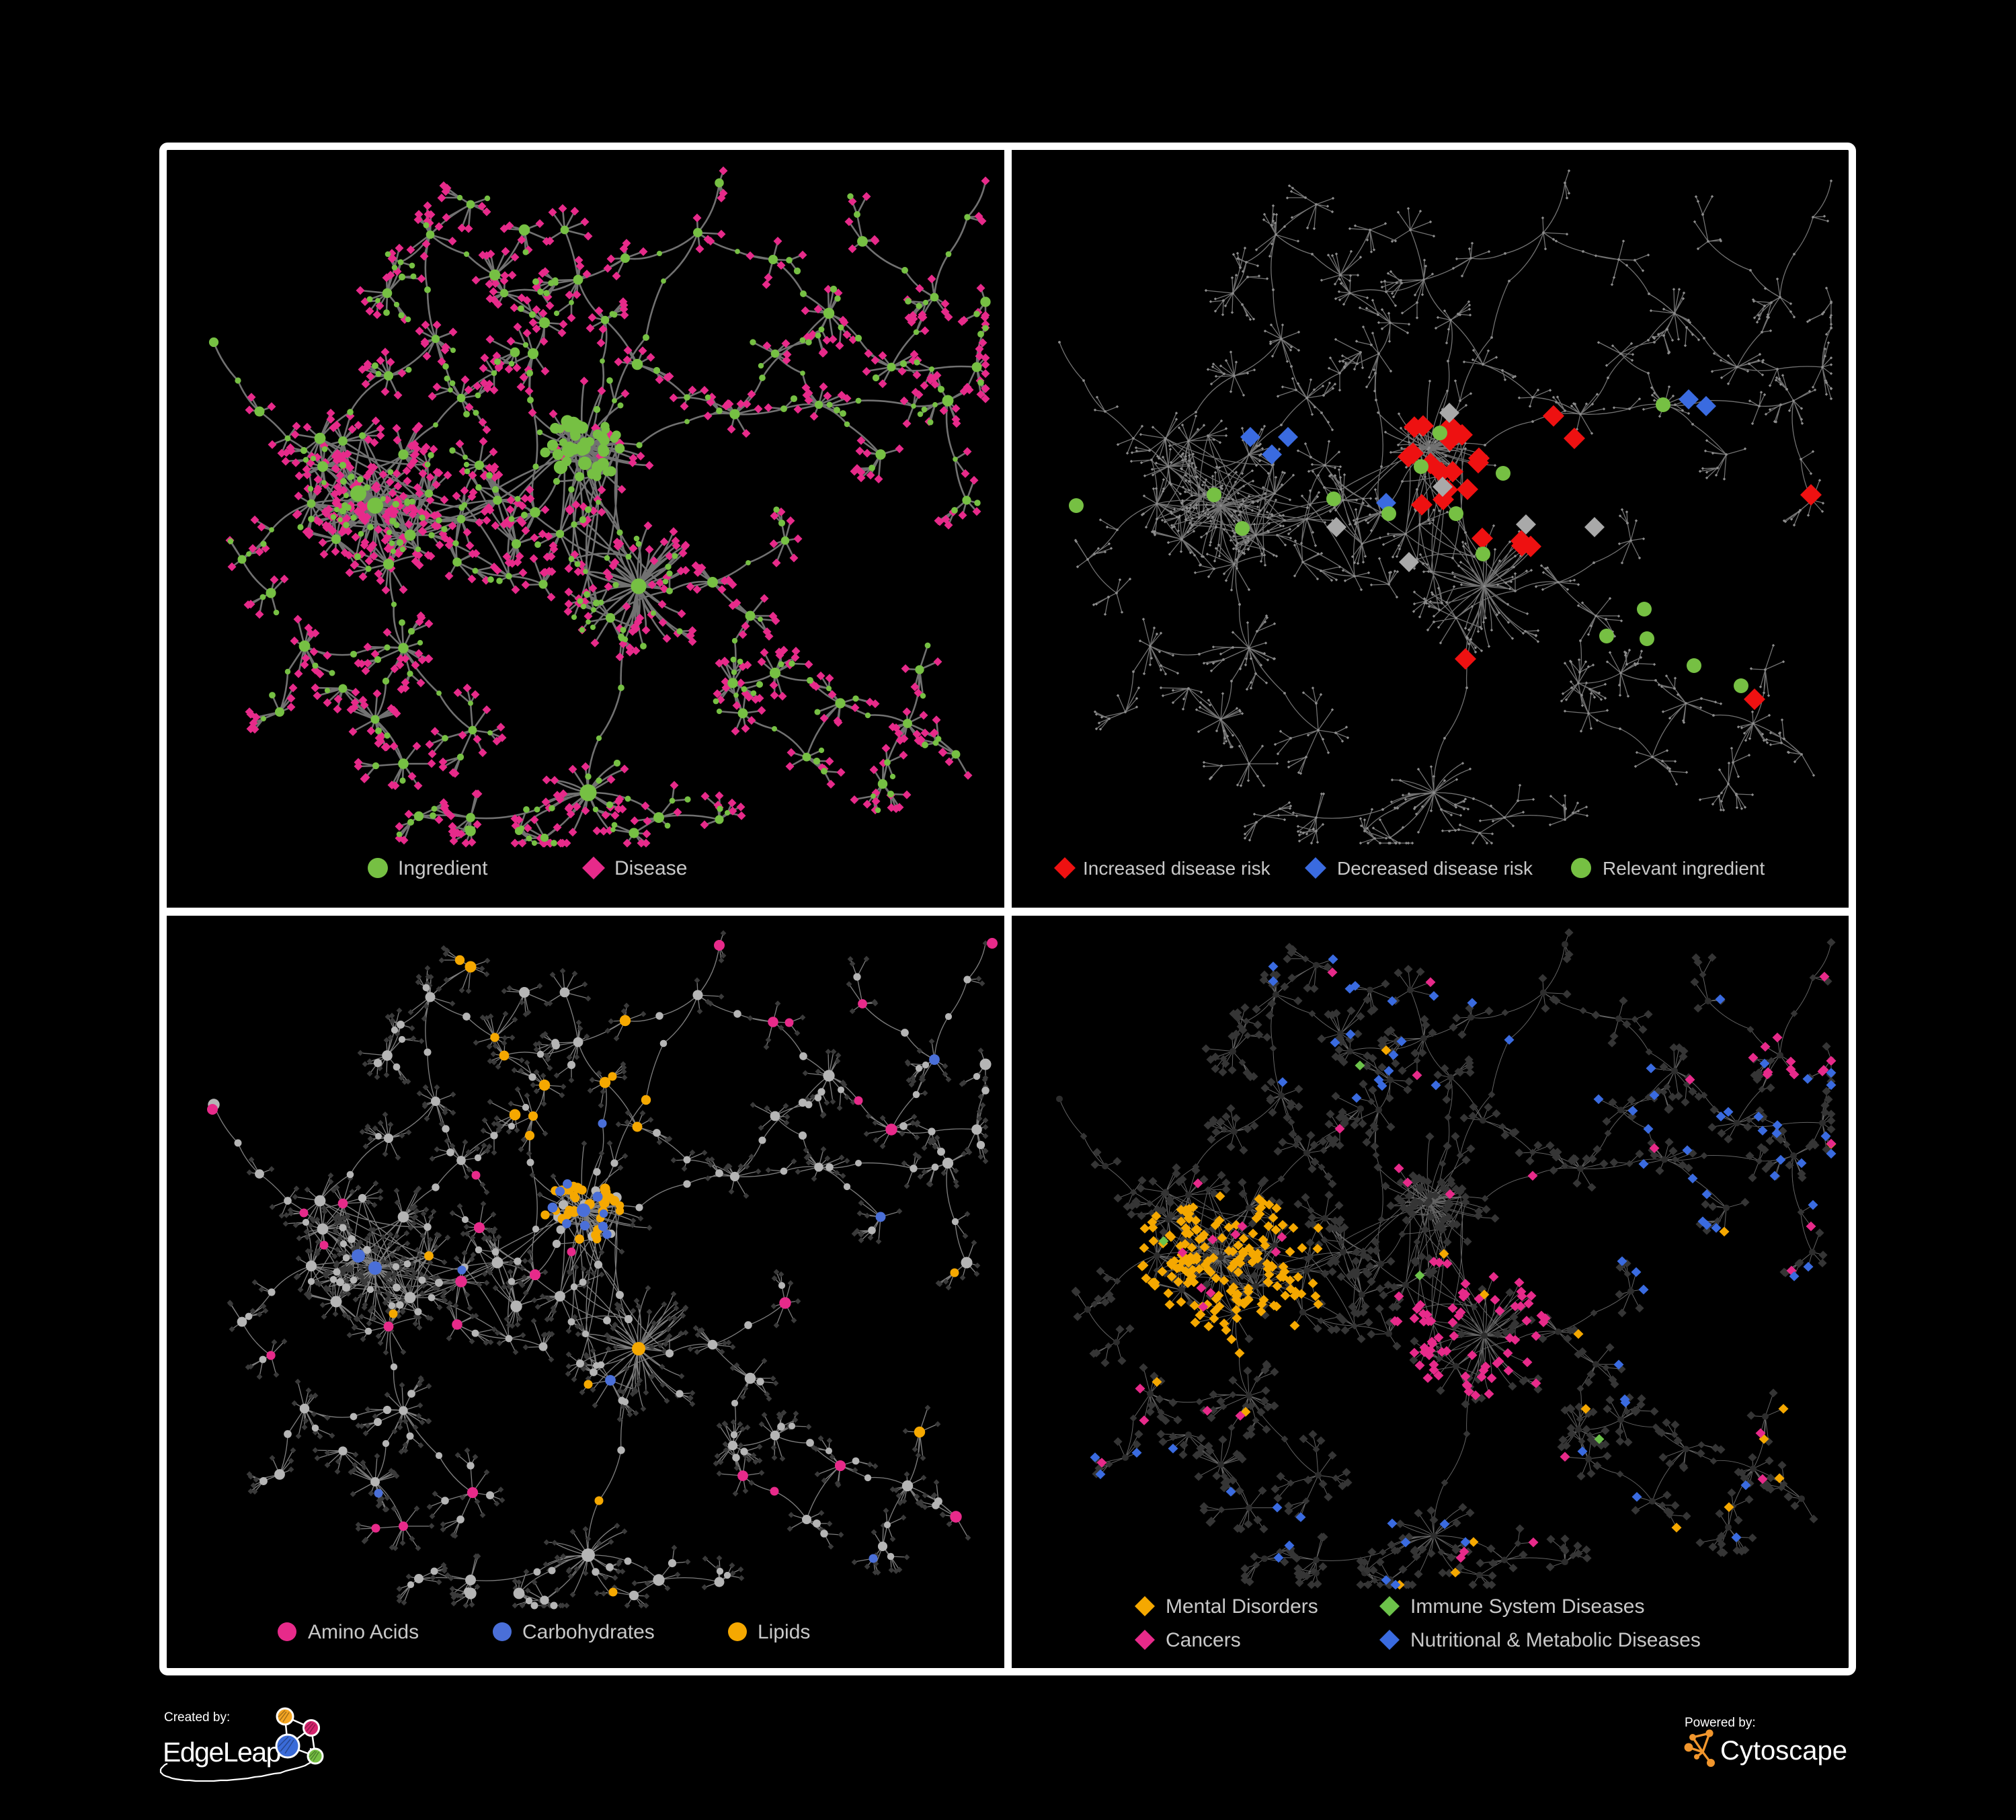 This screenshot has width=2016, height=1820. I want to click on svg-text: Immune System Diseases, so click(1527, 1606).